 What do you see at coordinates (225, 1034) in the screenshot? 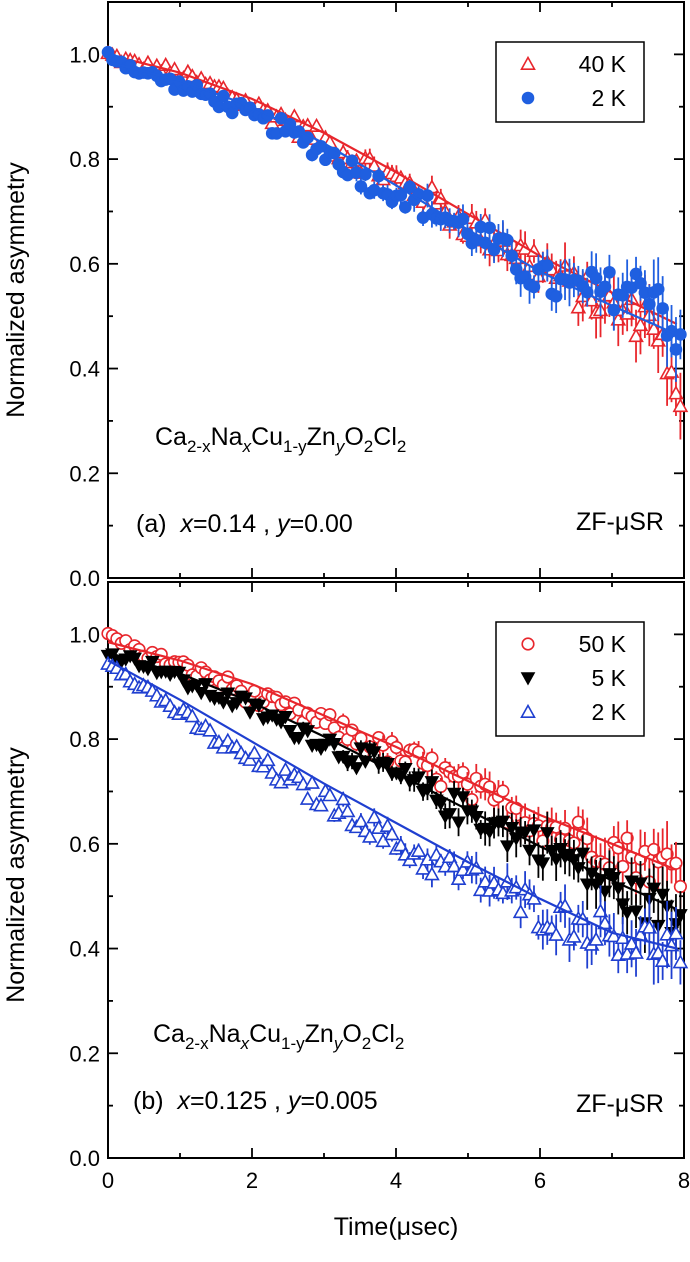
I see `formula-part: Na` at bounding box center [225, 1034].